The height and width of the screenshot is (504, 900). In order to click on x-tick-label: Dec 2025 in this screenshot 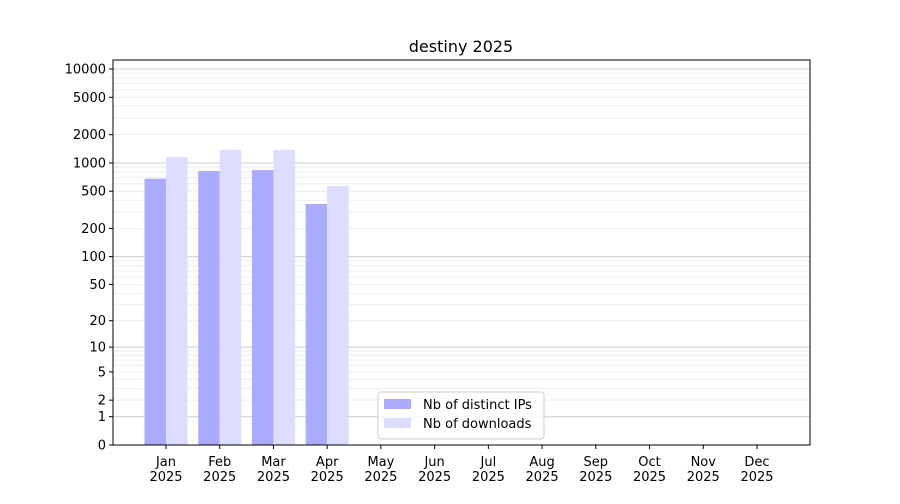, I will do `click(756, 470)`.